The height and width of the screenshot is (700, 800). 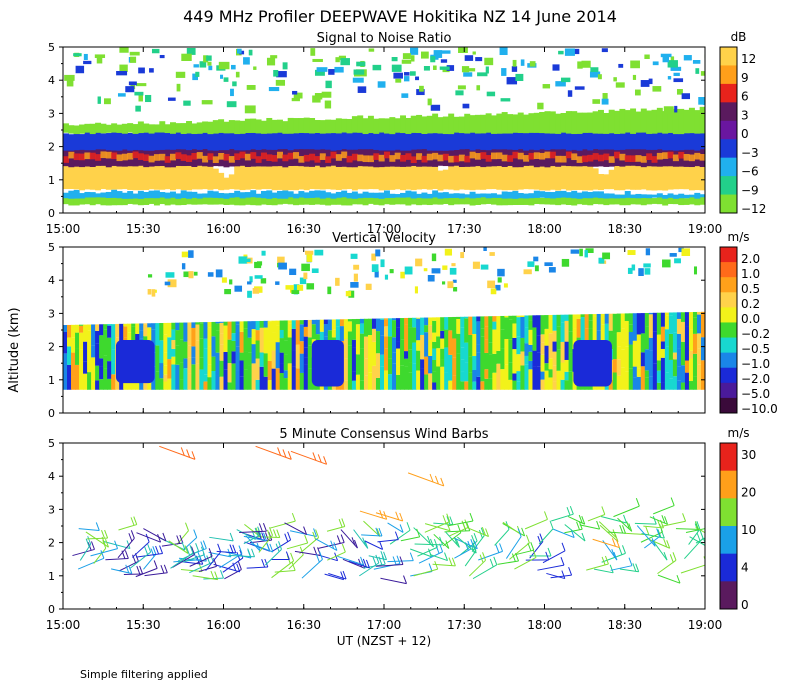 I want to click on colorbar-tick-label: −5.0, so click(x=755, y=394).